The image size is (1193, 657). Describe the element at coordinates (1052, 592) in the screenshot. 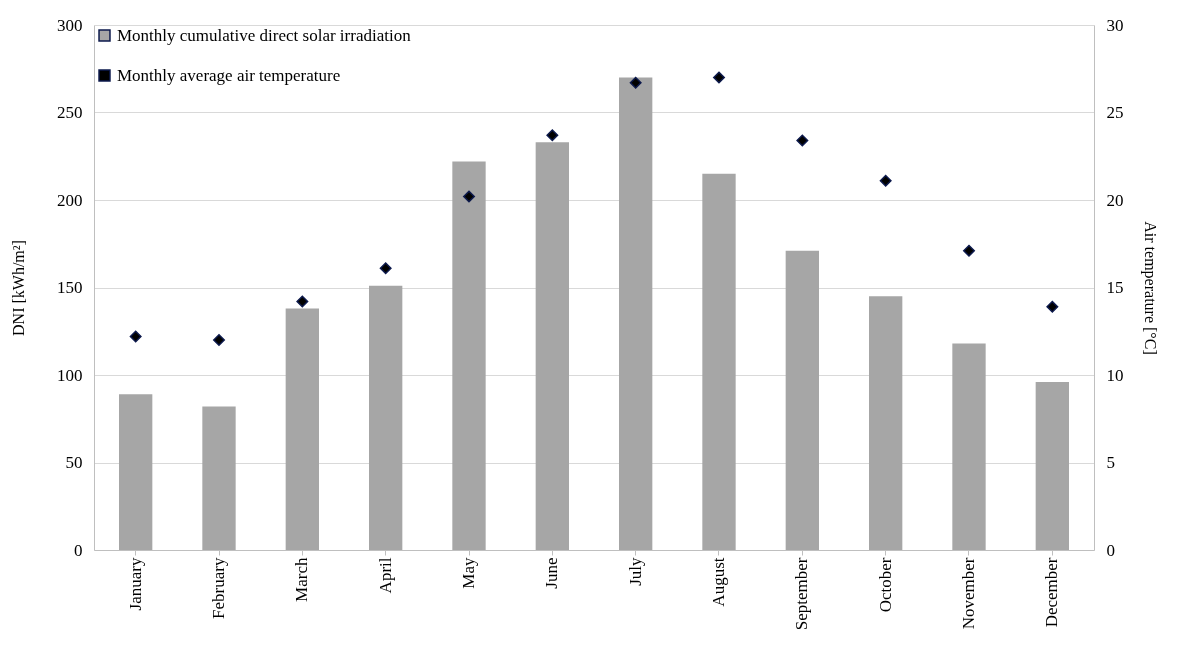

I see `x-tick-label: December` at that location.